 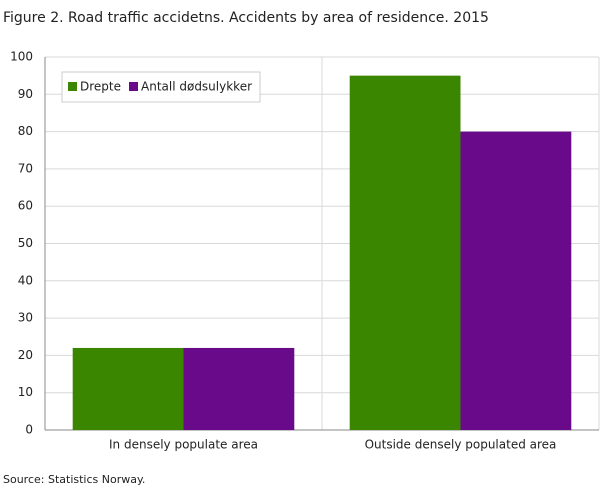 What do you see at coordinates (25, 131) in the screenshot?
I see `y-tick-label: 80` at bounding box center [25, 131].